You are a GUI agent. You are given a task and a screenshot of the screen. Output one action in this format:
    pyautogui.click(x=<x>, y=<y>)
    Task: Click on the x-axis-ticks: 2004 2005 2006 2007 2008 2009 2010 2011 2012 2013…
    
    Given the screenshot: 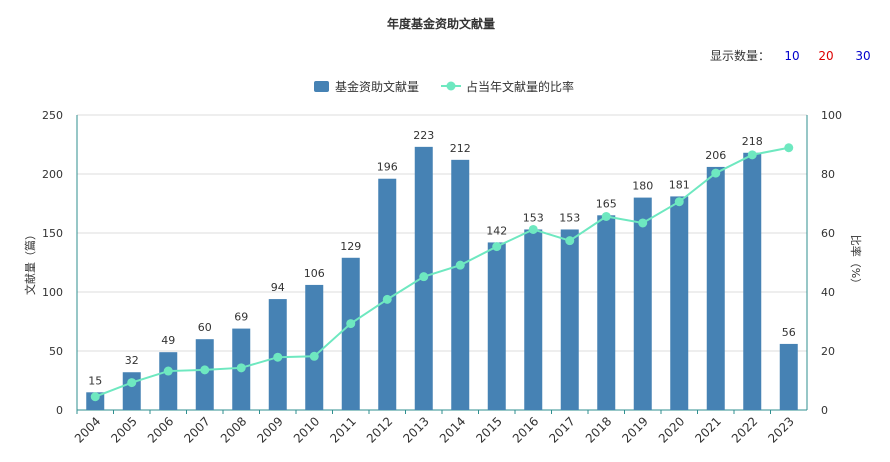 What is the action you would take?
    pyautogui.click(x=434, y=428)
    